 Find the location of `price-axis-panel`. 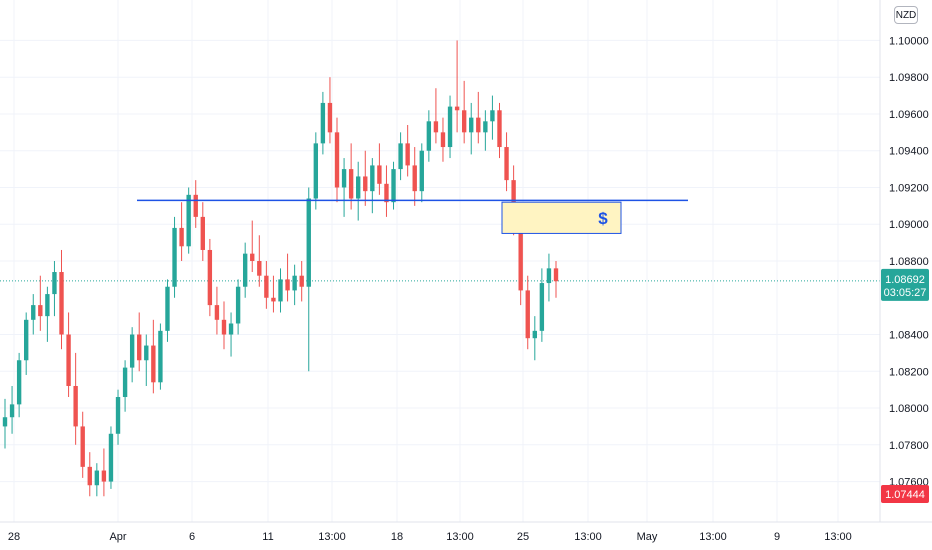

price-axis-panel is located at coordinates (906, 261).